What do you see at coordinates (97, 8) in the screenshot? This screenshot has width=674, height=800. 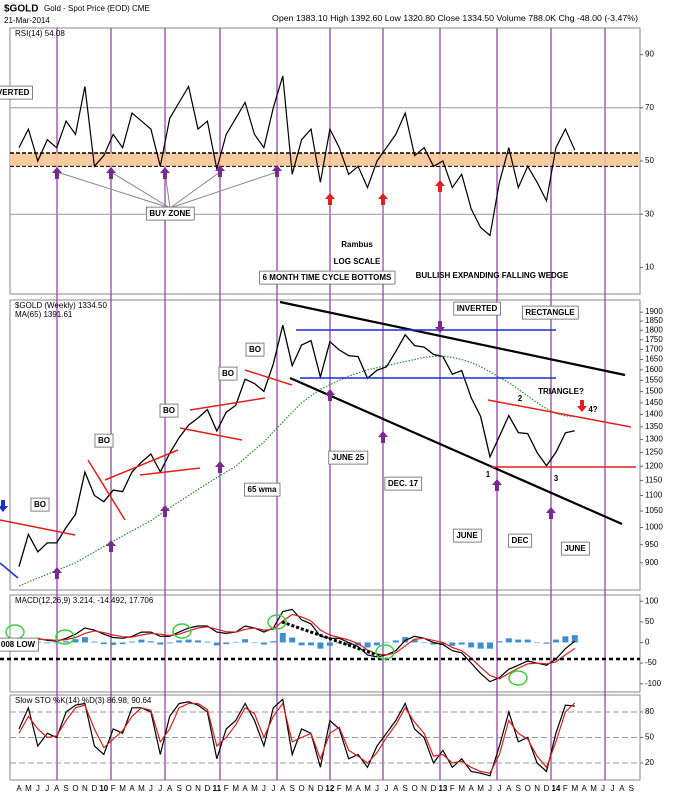 I see `chart-title: Gold - Spot Price (EOD) CME` at bounding box center [97, 8].